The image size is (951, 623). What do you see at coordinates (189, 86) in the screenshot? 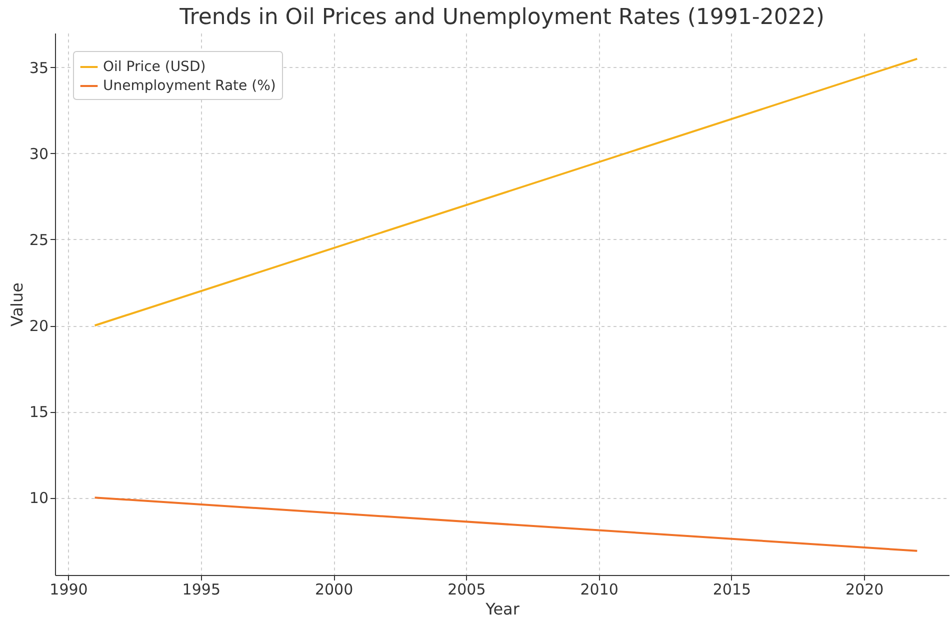
I see `legend-label: Unemployment Rate (%)` at bounding box center [189, 86].